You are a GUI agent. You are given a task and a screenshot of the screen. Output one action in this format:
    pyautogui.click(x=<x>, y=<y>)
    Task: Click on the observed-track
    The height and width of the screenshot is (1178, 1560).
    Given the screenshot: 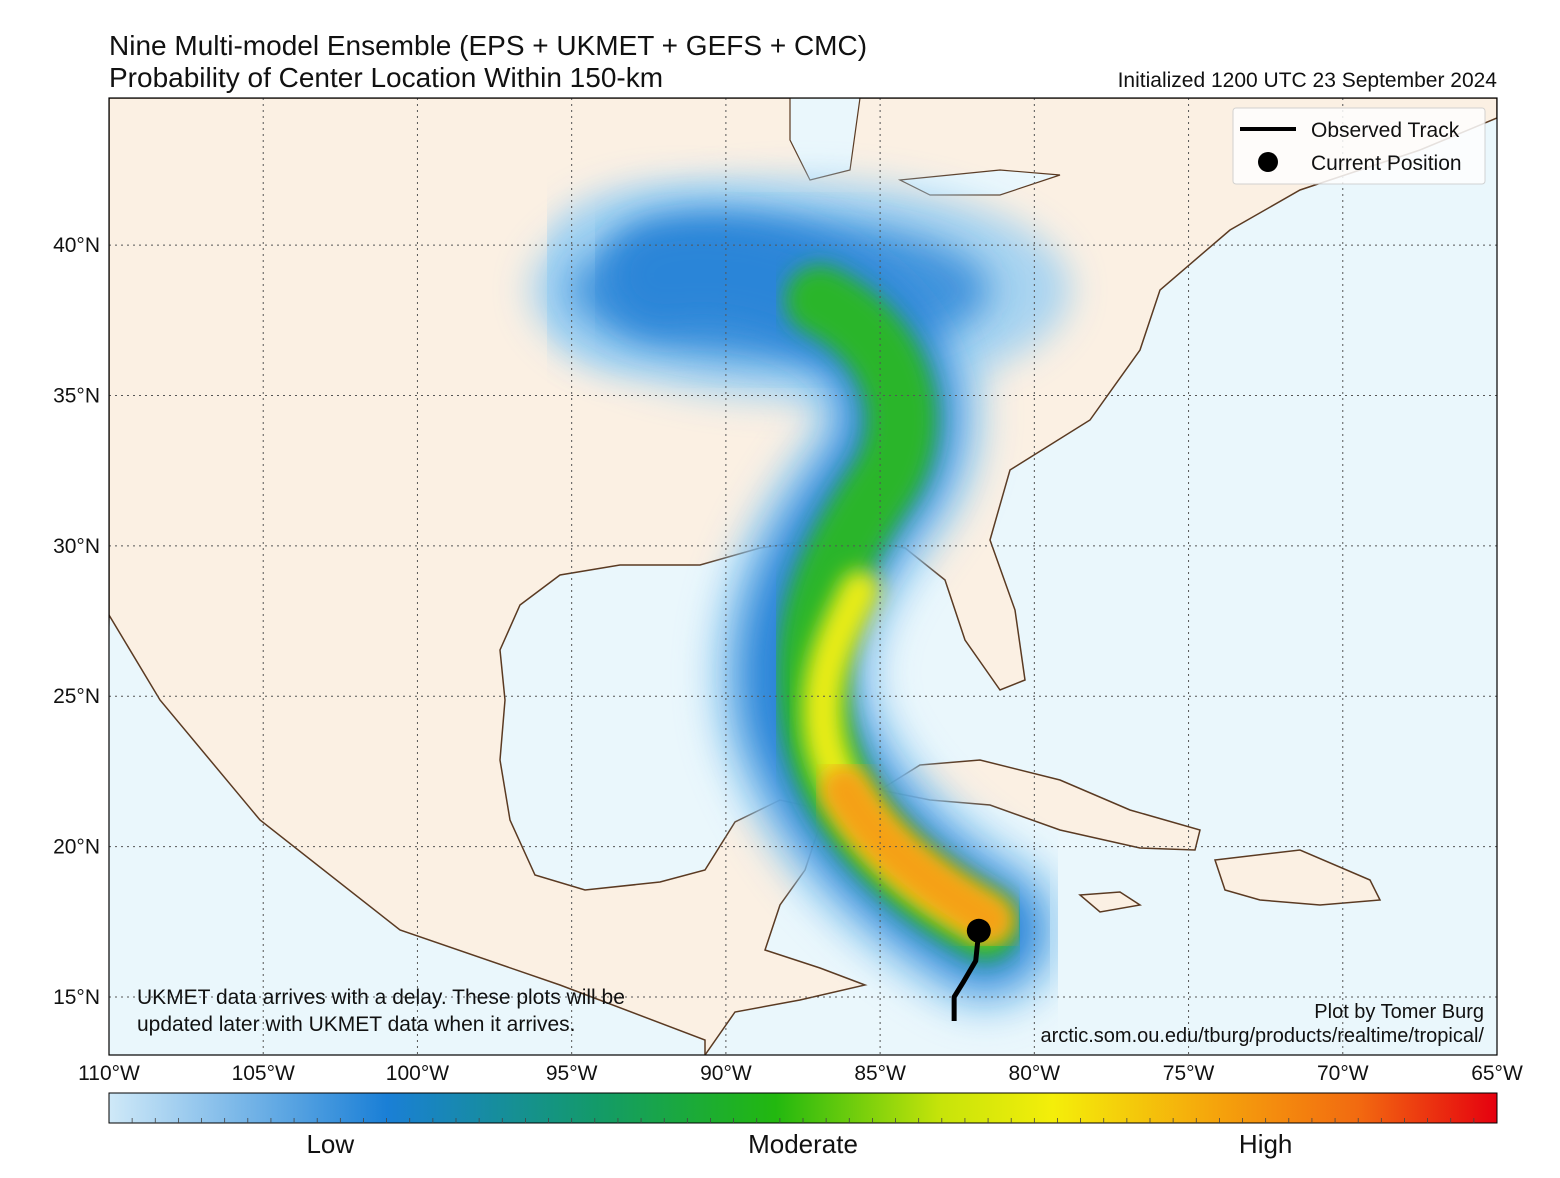 What is the action you would take?
    pyautogui.click(x=966, y=976)
    